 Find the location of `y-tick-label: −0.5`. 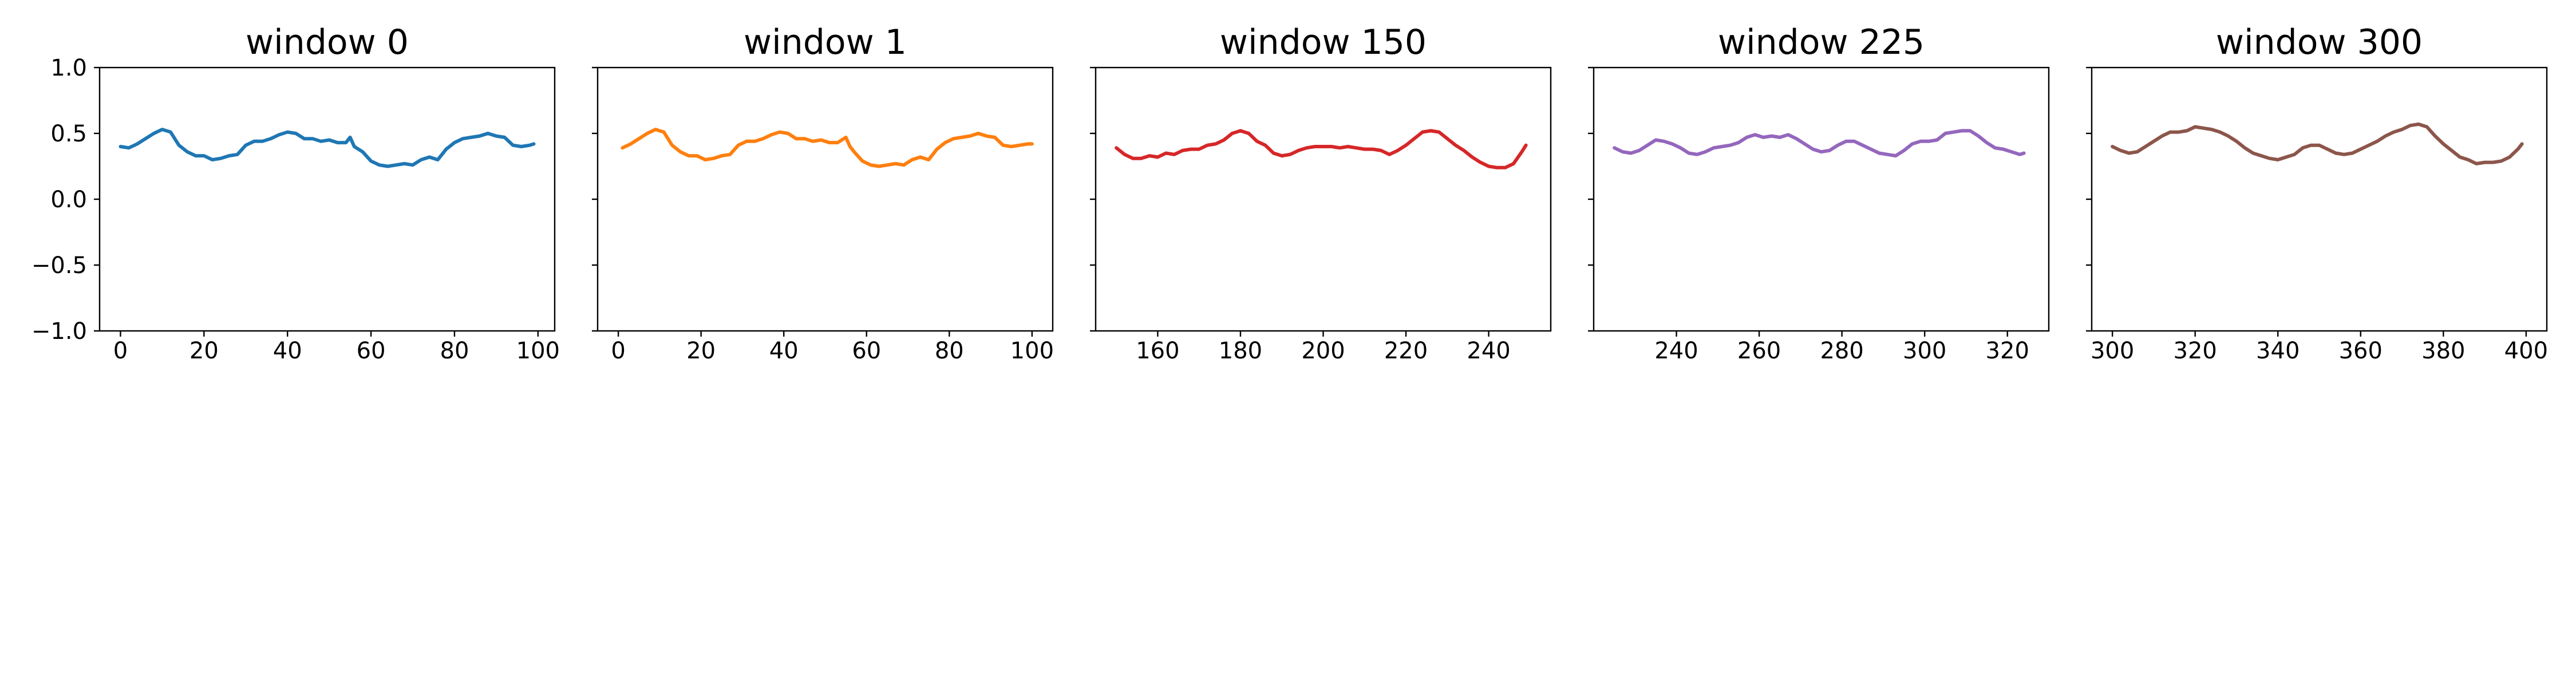

y-tick-label: −0.5 is located at coordinates (59, 265).